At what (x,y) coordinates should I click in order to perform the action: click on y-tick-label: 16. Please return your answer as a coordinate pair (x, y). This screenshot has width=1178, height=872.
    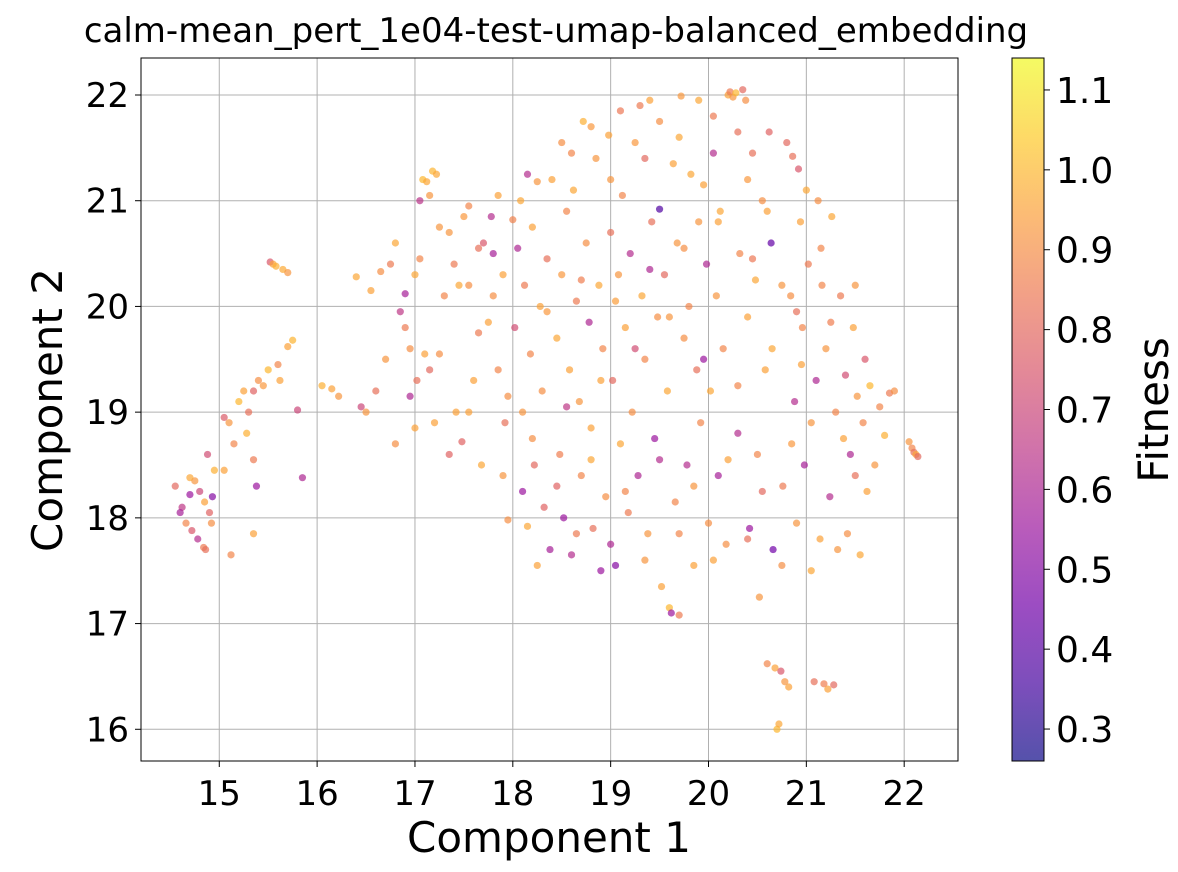
    Looking at the image, I should click on (107, 730).